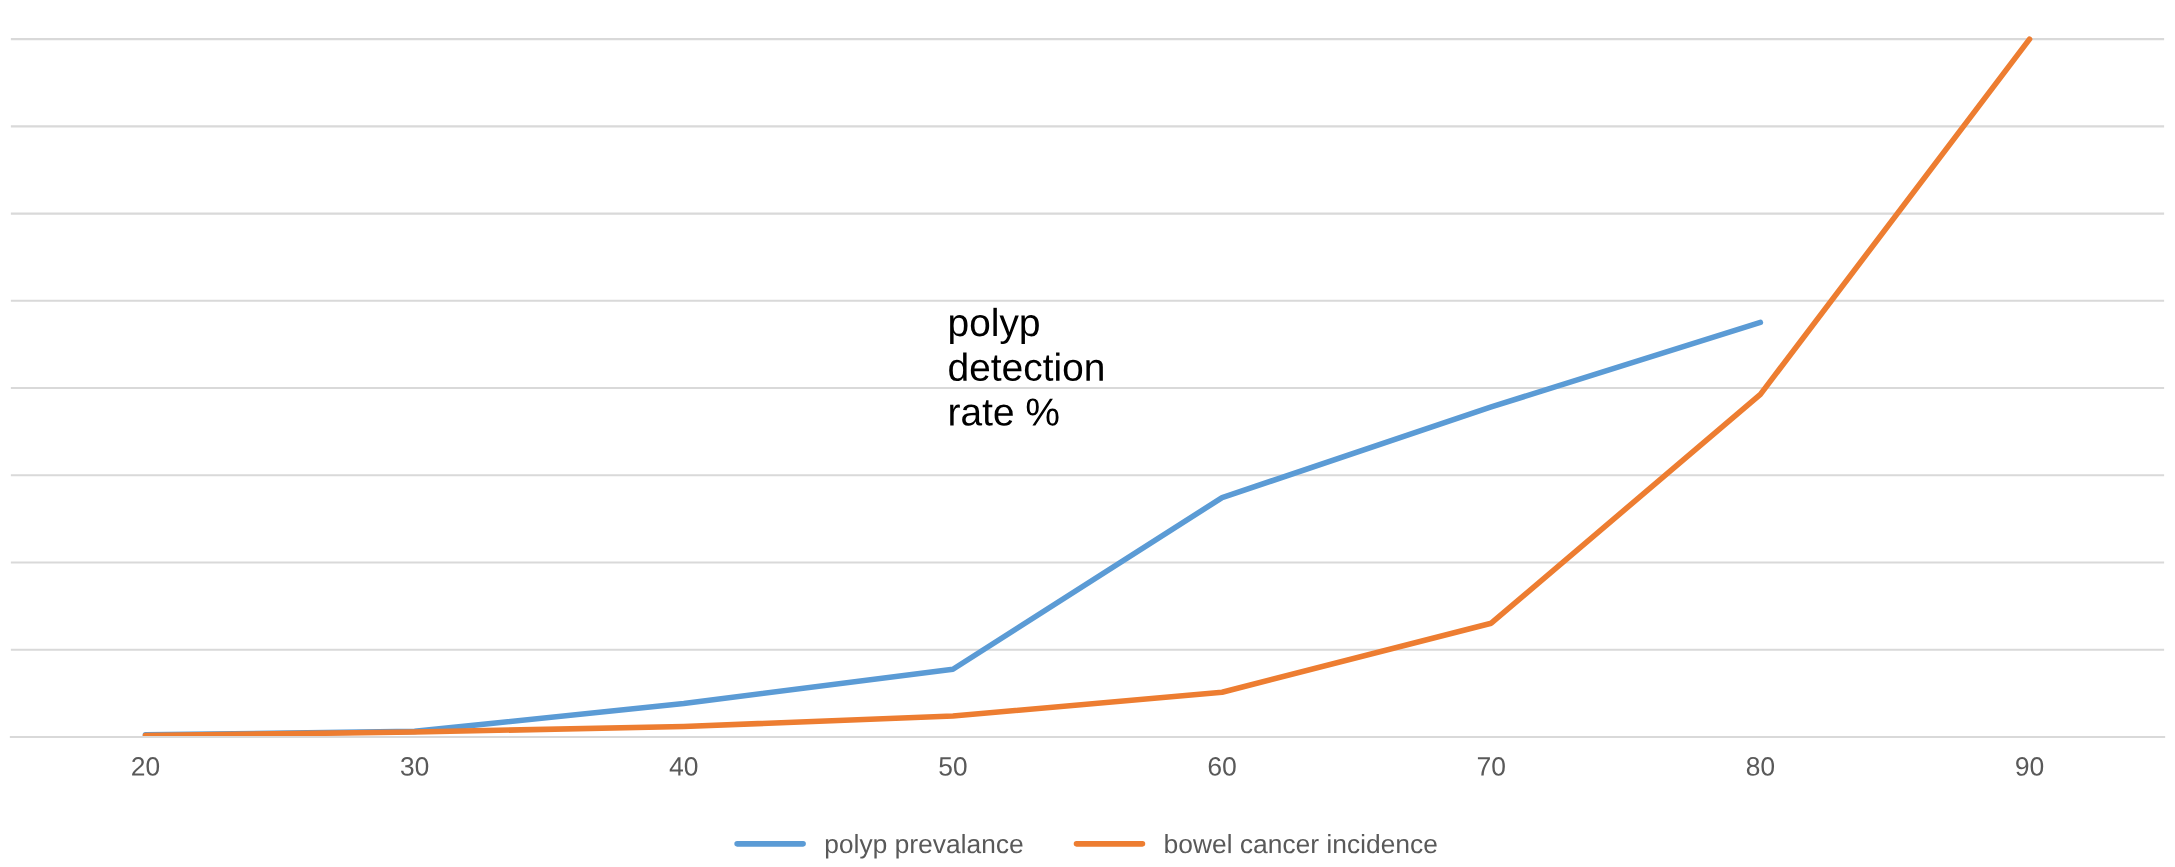 This screenshot has height=867, width=2175. Describe the element at coordinates (1491, 766) in the screenshot. I see `x-tick-label: 70` at that location.